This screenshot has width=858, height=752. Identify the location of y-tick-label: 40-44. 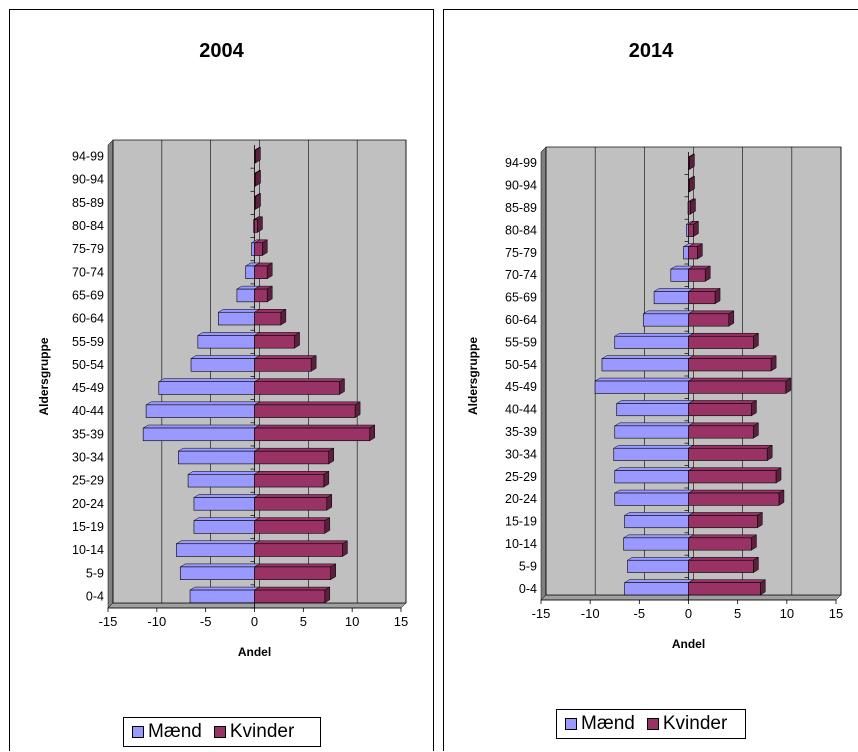
(521, 410).